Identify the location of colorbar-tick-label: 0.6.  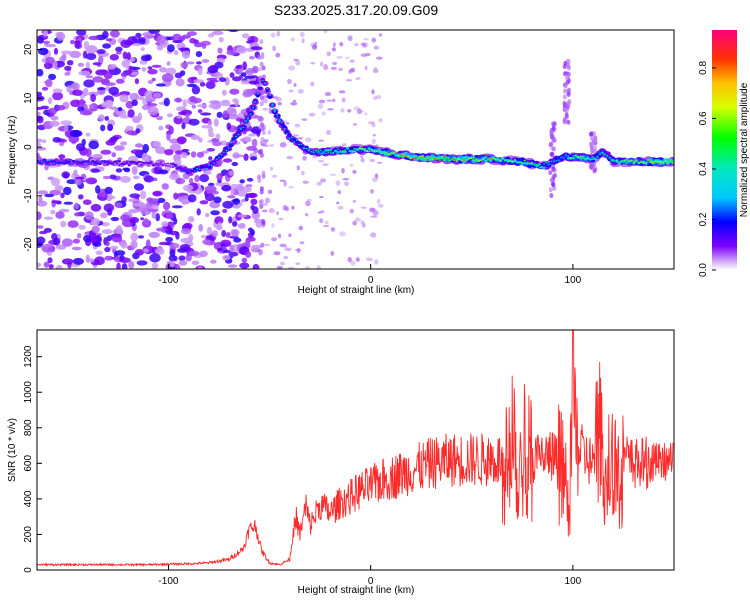
(703, 118).